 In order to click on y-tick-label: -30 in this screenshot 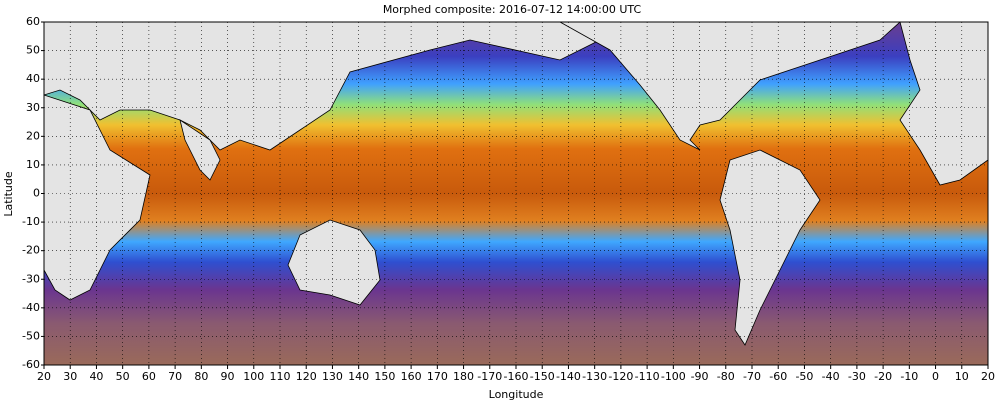, I will do `click(31, 278)`.